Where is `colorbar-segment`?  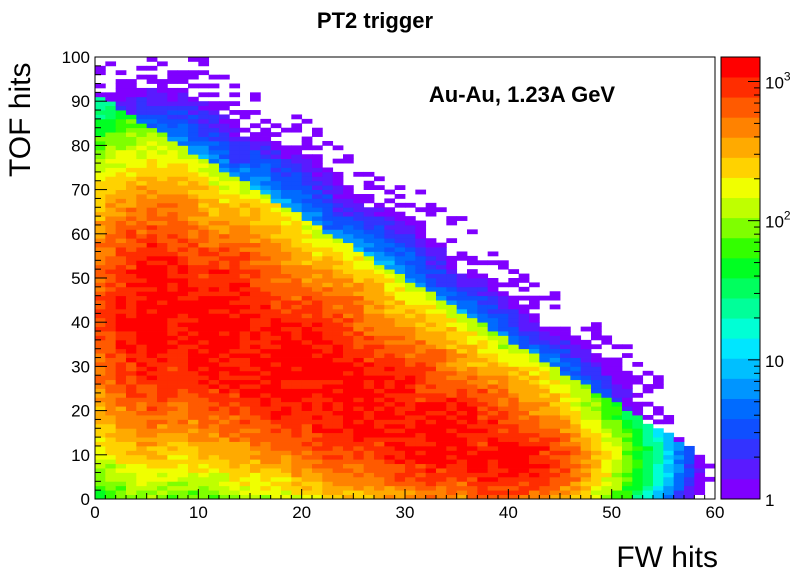
colorbar-segment is located at coordinates (740, 208).